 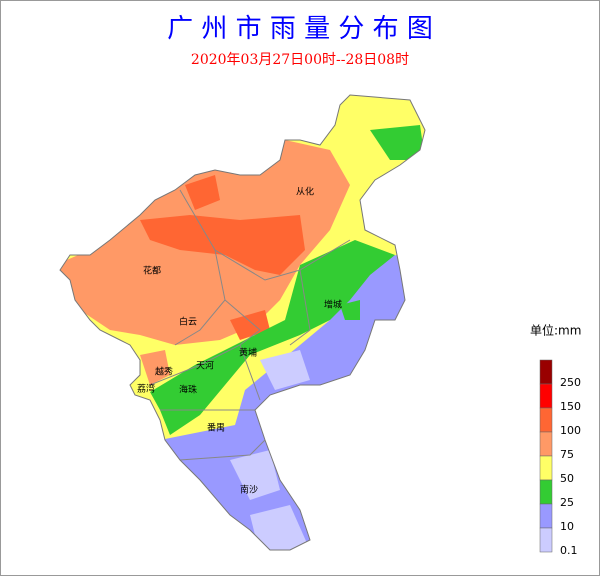 I want to click on district-label: 海珠, so click(x=188, y=390).